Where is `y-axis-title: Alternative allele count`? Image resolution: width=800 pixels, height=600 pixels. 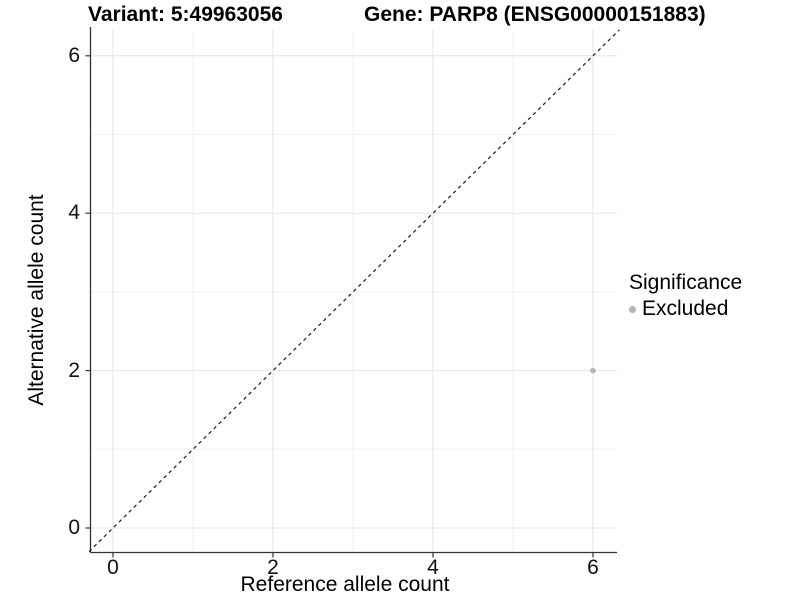 y-axis-title: Alternative allele count is located at coordinates (36, 300).